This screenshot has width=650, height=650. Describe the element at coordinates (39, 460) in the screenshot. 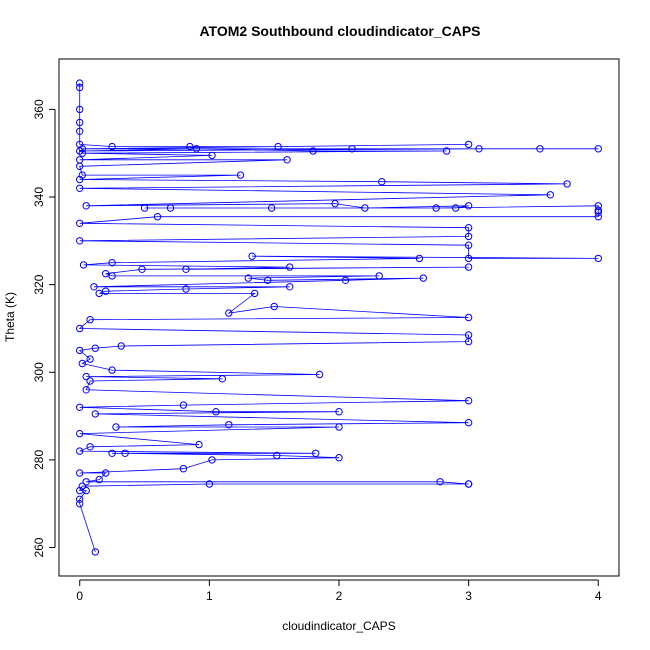

I see `y-tick-label: 280` at that location.